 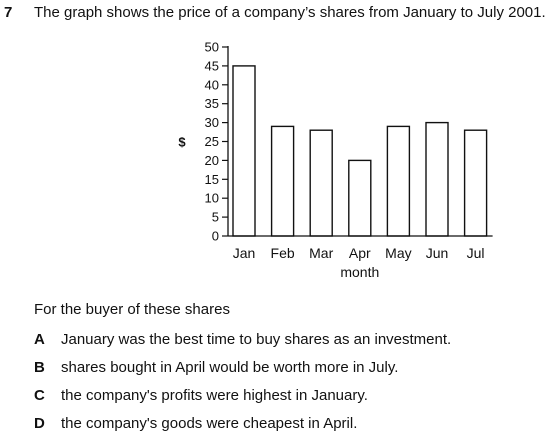 What do you see at coordinates (282, 181) in the screenshot?
I see `bar-feb` at bounding box center [282, 181].